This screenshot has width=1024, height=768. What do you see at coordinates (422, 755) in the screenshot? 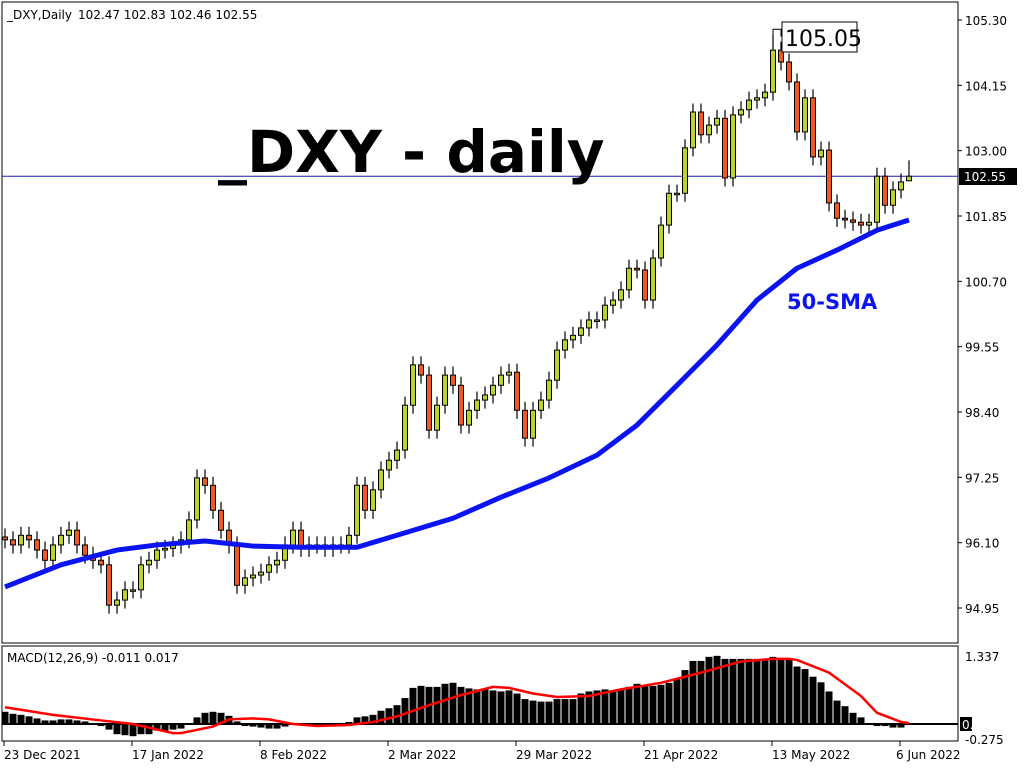
I see `date-tick-label: 2 Mar 2022` at bounding box center [422, 755].